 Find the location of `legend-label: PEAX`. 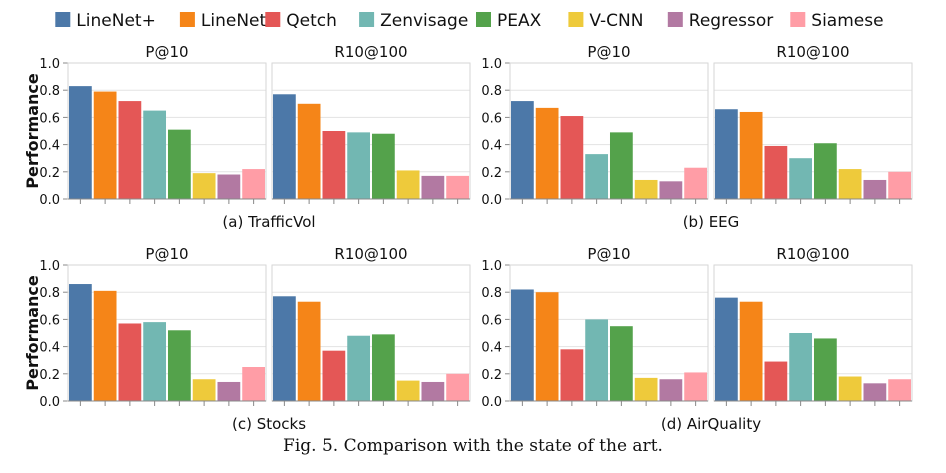

legend-label: PEAX is located at coordinates (519, 21).